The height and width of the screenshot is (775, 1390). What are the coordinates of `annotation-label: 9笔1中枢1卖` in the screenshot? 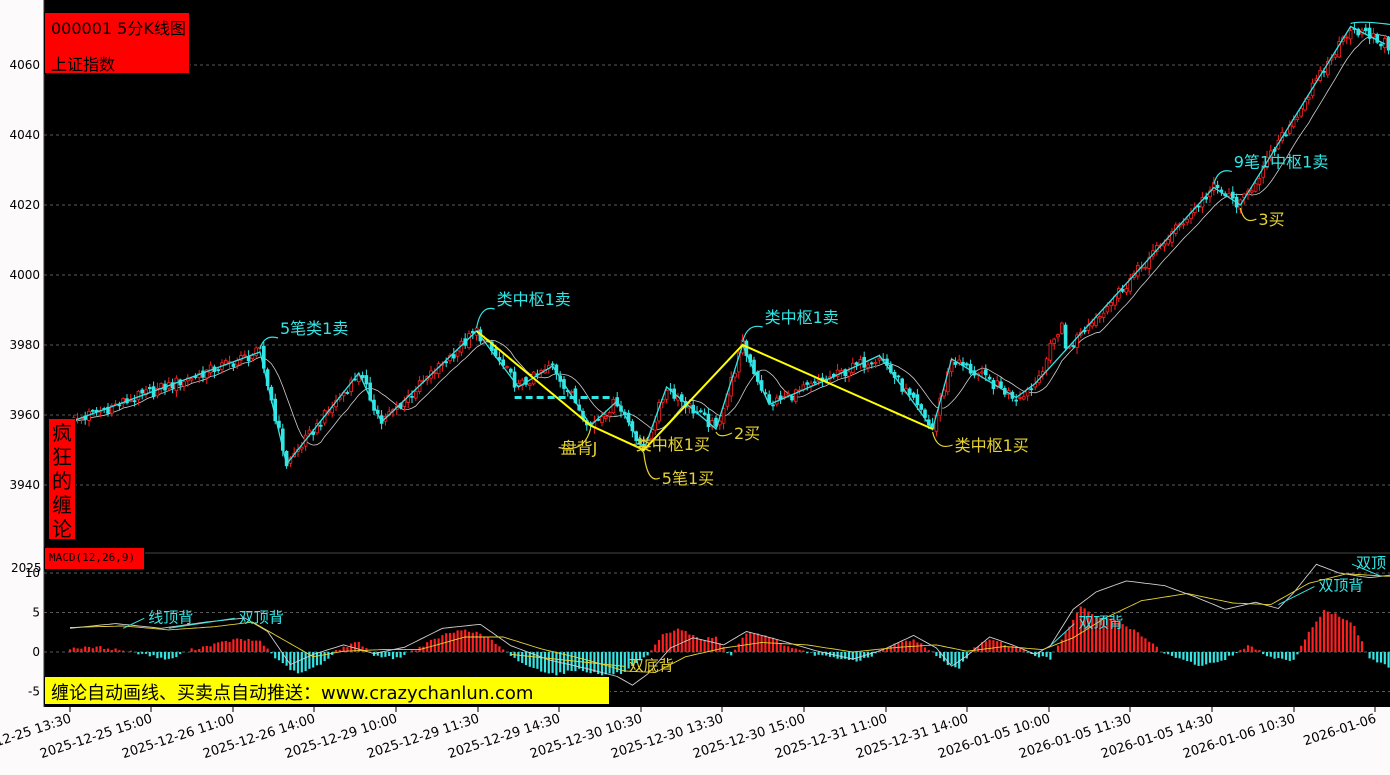 It's located at (1281, 162).